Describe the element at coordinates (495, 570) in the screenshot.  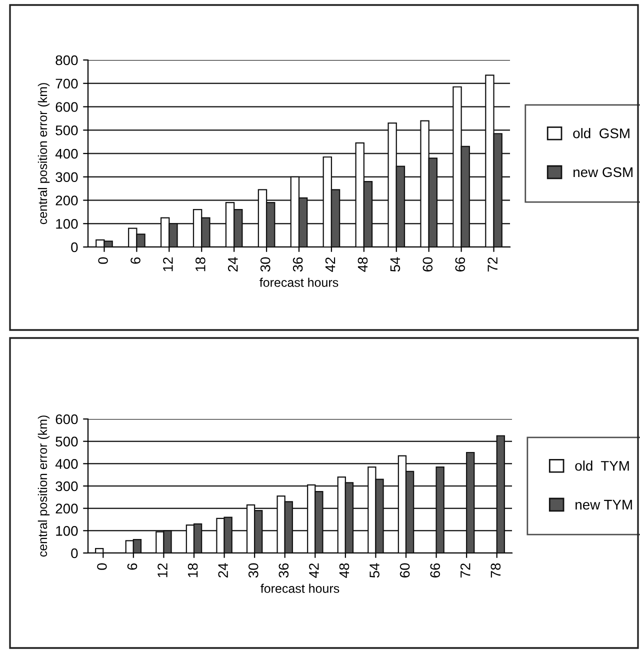
I see `x-tick-label: 78` at that location.